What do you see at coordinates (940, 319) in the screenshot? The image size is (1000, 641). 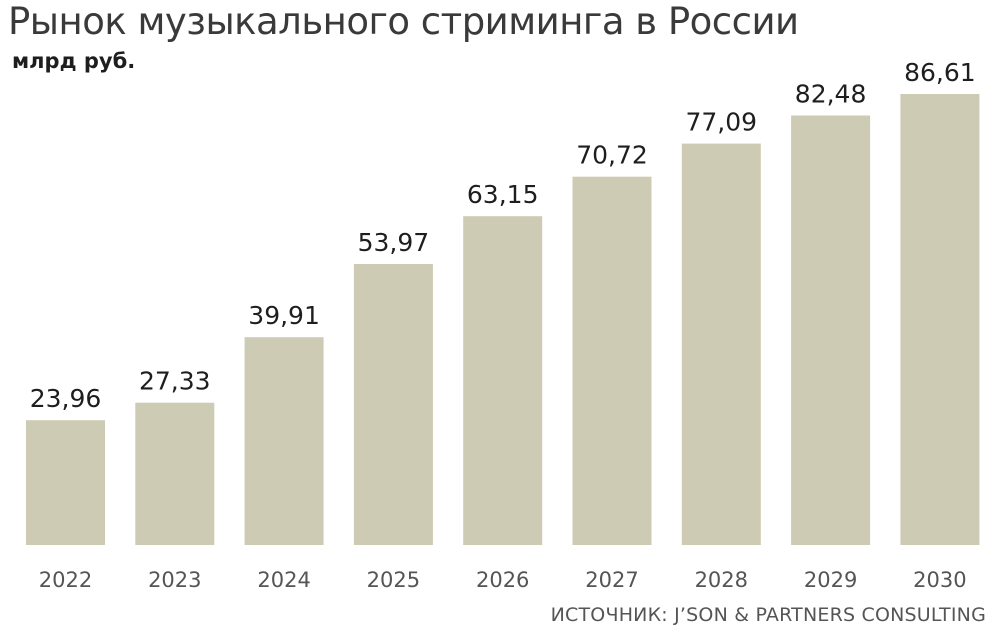 I see `bar-2030` at bounding box center [940, 319].